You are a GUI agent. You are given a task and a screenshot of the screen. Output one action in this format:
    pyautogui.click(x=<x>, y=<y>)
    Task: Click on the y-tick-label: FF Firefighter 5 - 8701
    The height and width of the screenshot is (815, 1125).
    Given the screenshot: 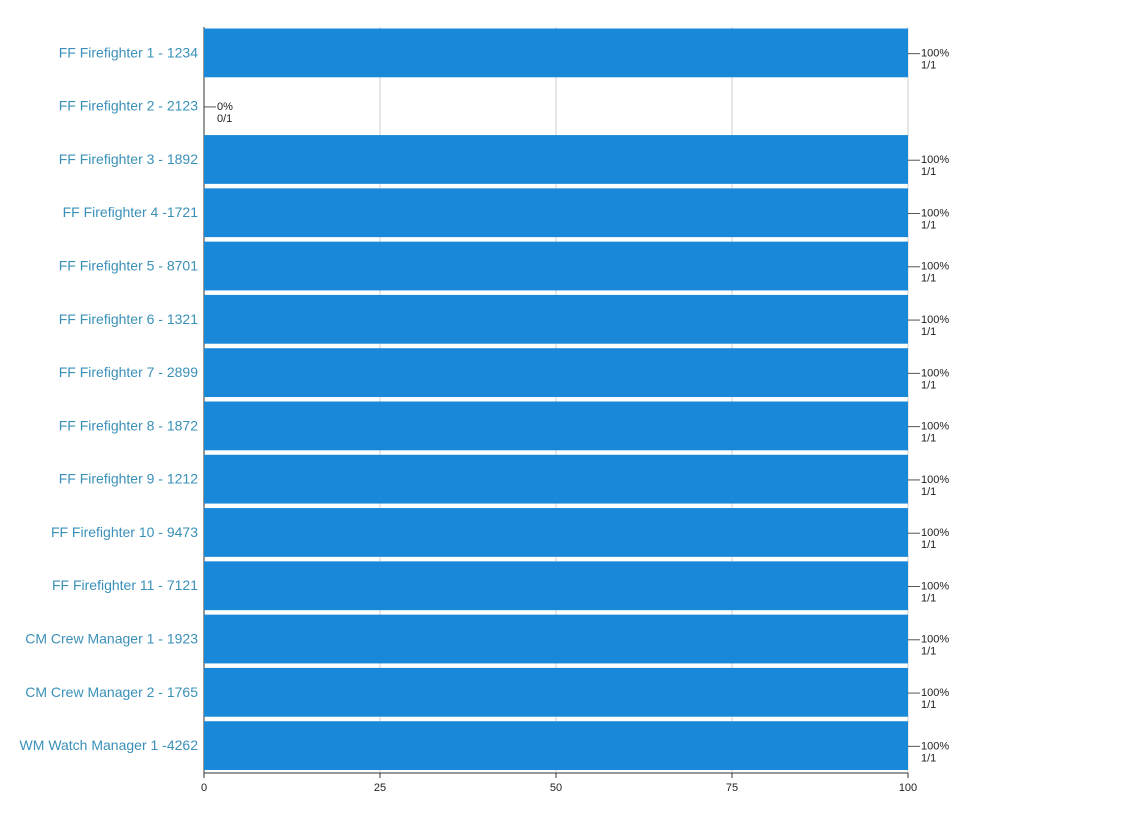 What is the action you would take?
    pyautogui.click(x=128, y=265)
    